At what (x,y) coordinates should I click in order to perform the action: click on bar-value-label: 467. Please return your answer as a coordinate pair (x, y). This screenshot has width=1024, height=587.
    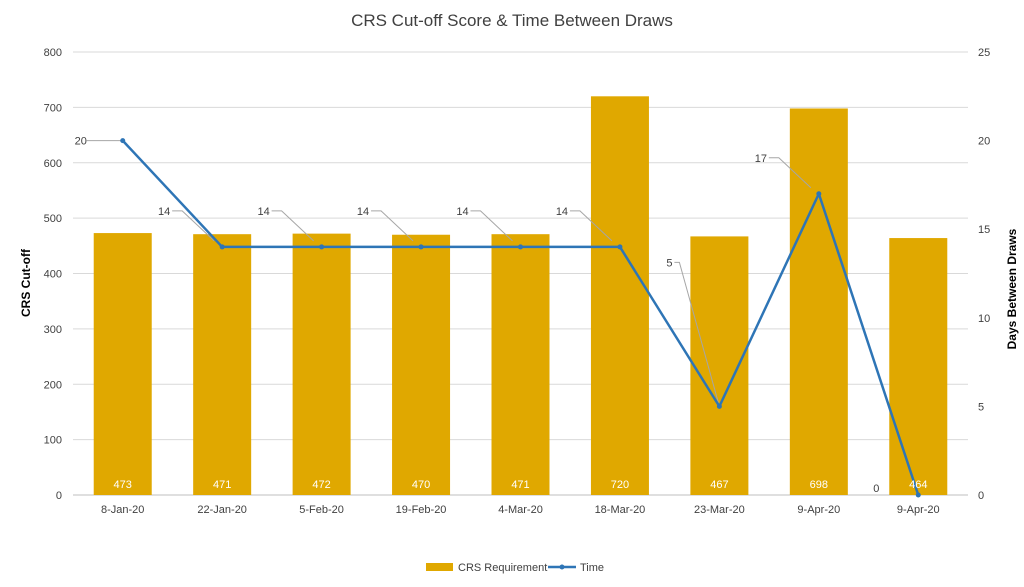
    Looking at the image, I should click on (719, 485).